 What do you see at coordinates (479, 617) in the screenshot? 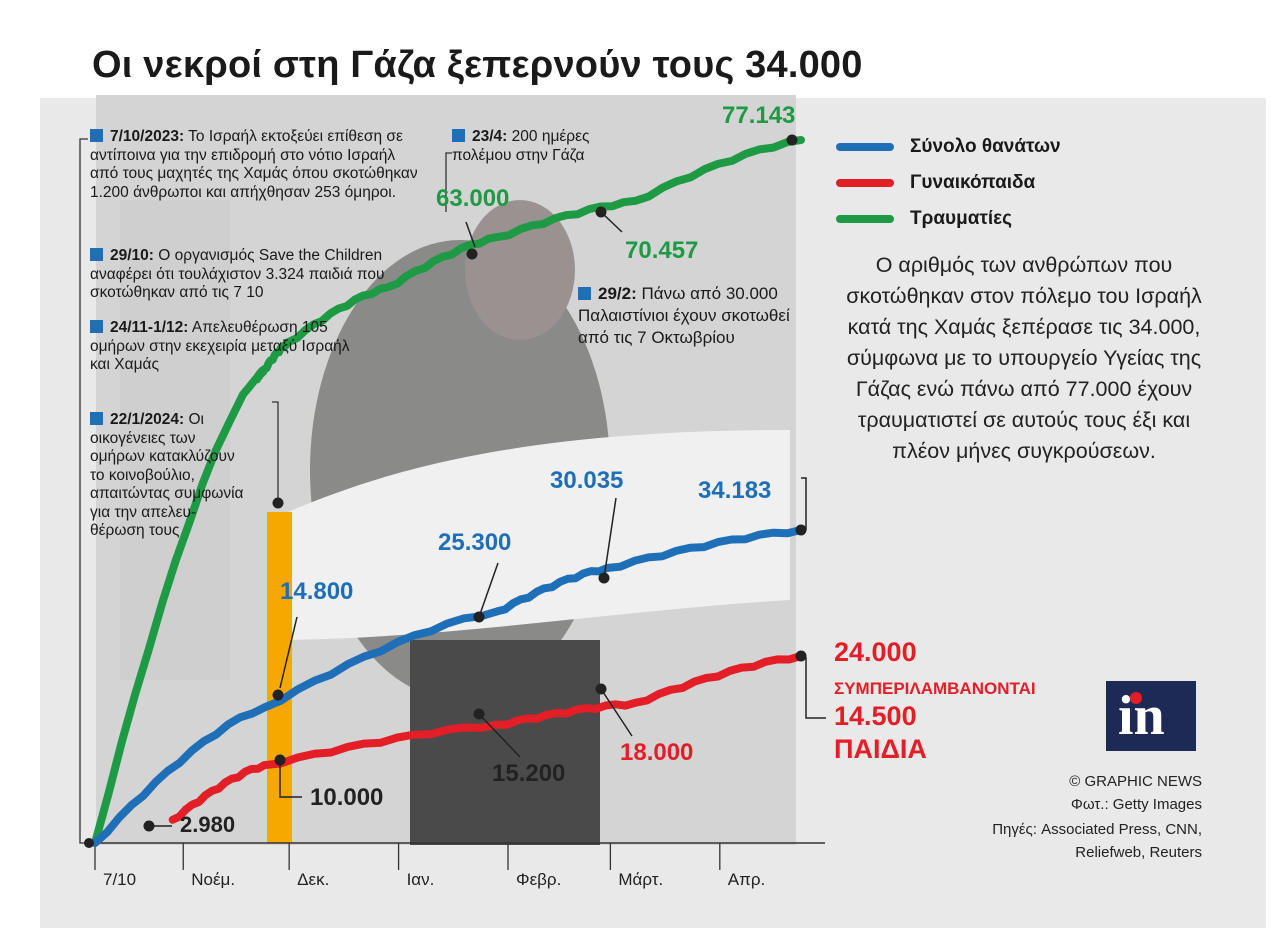
I see `marker-deaths-jan` at bounding box center [479, 617].